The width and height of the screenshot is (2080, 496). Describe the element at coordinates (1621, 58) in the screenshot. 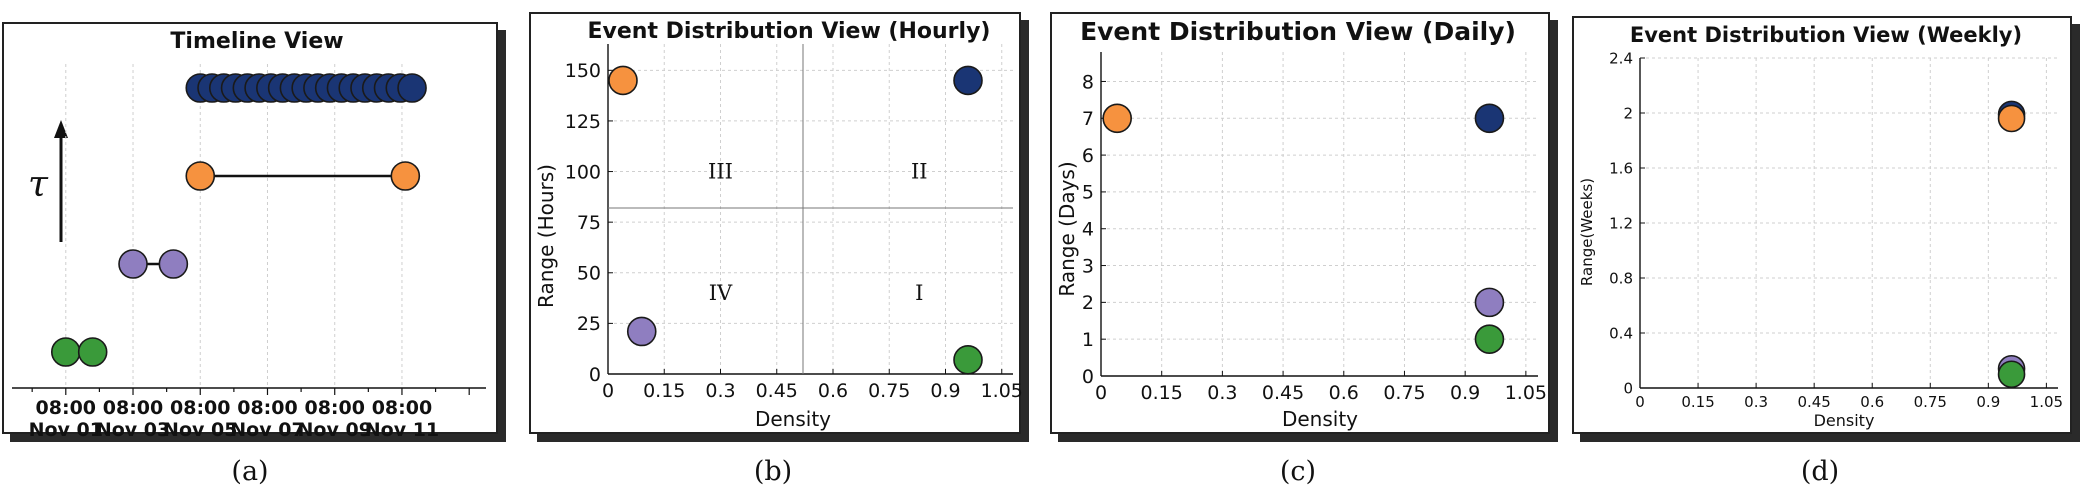

I see `y-tick-label: 2.4` at that location.